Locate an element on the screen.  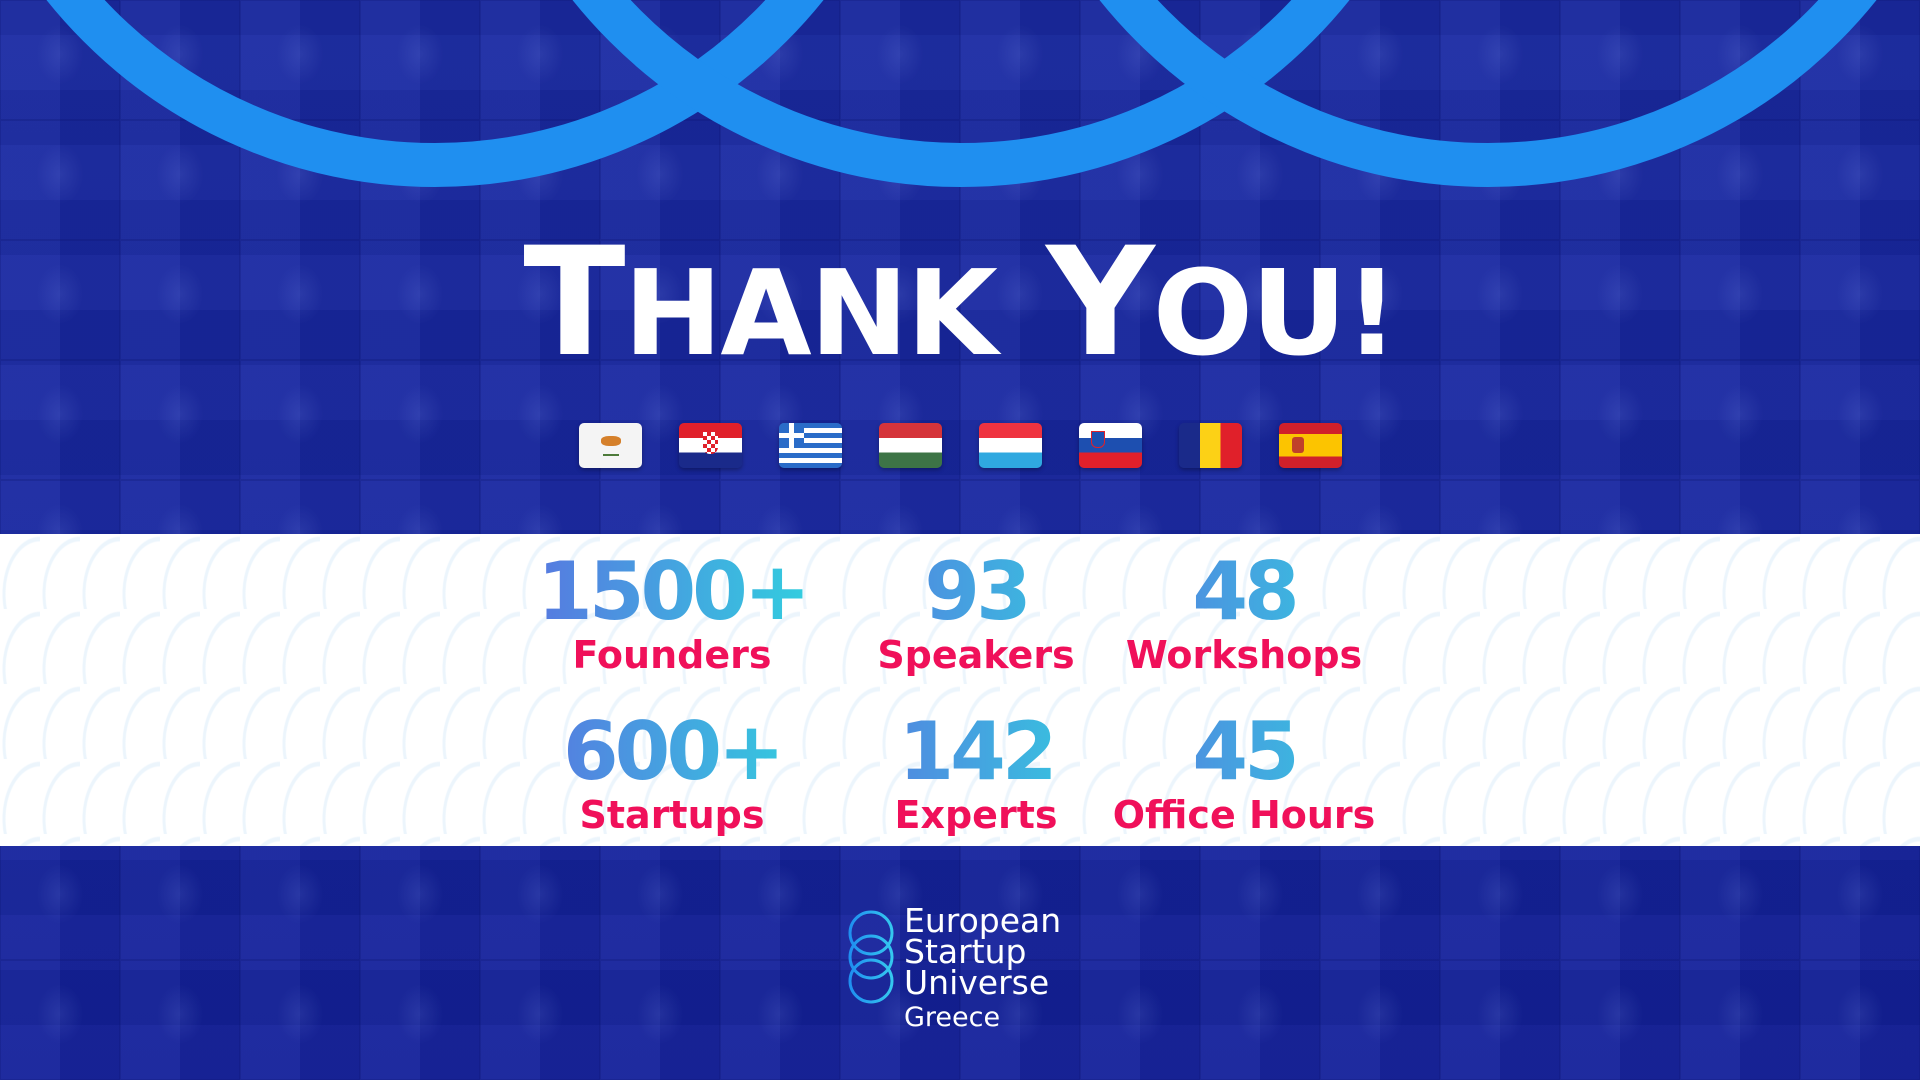
stat-founders: 1500+ Founders is located at coordinates (672, 614).